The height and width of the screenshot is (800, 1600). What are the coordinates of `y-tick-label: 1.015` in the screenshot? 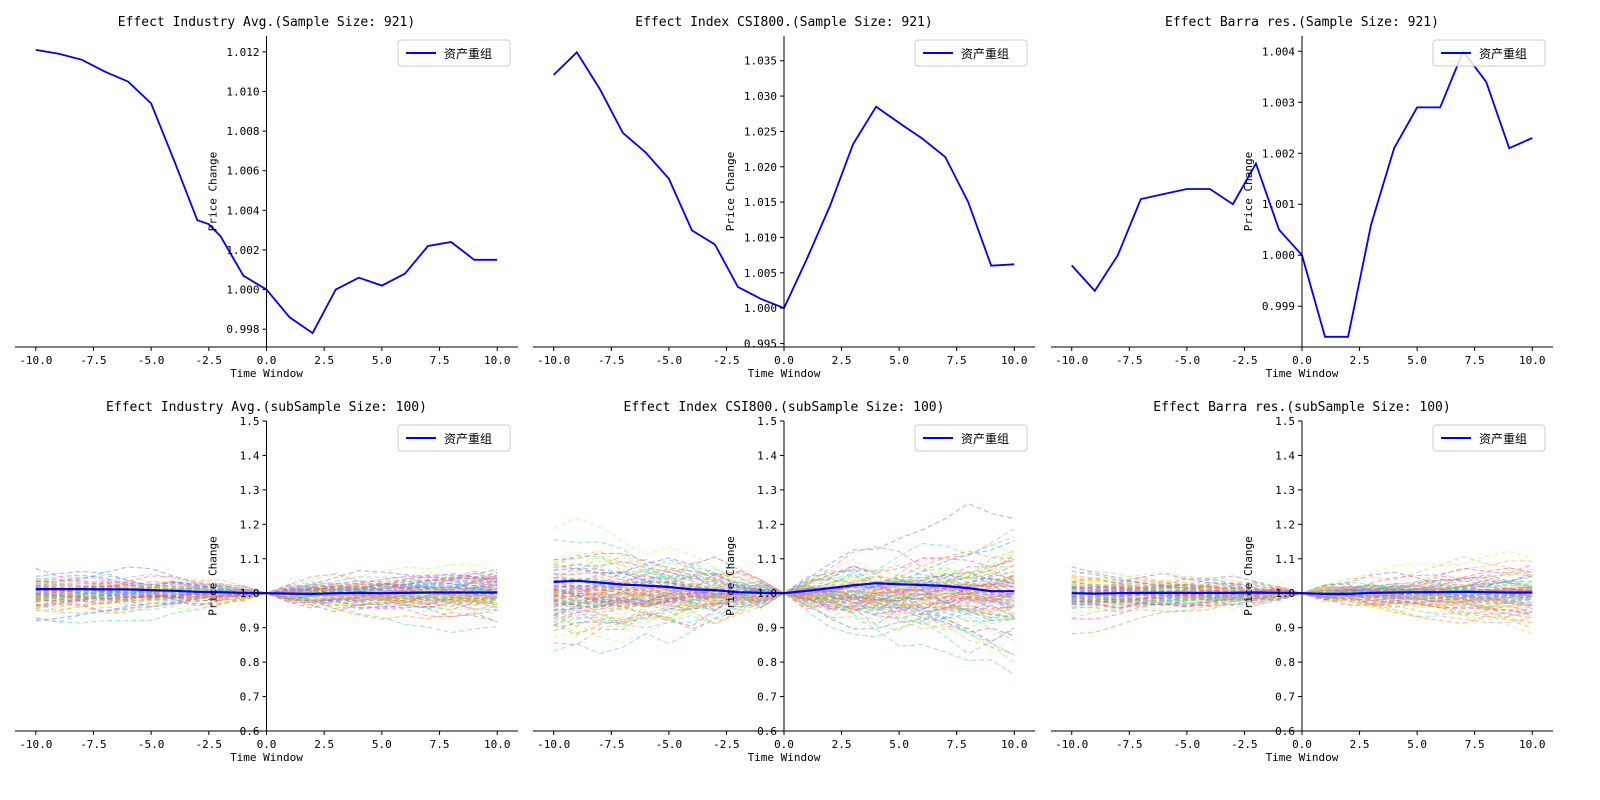 It's located at (760, 202).